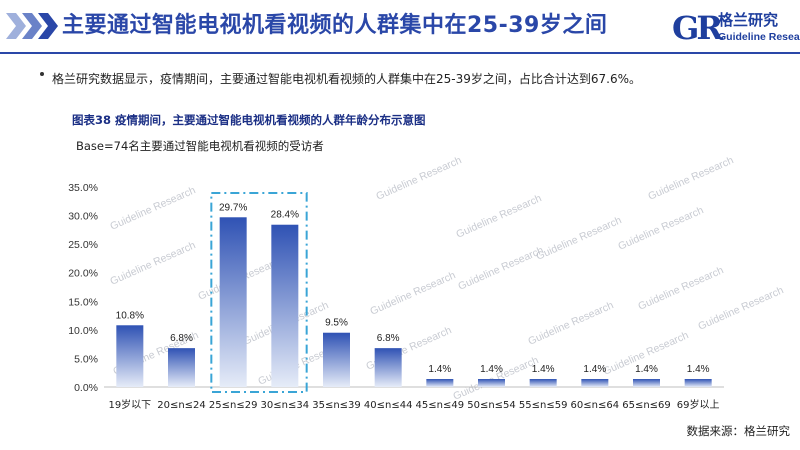  Describe the element at coordinates (259, 292) in the screenshot. I see `highlight-box` at that location.